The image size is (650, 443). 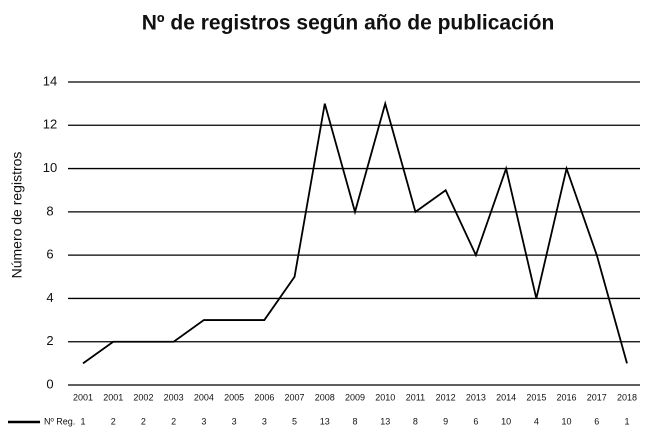 What do you see at coordinates (476, 397) in the screenshot?
I see `x-tick-label: 2013` at bounding box center [476, 397].